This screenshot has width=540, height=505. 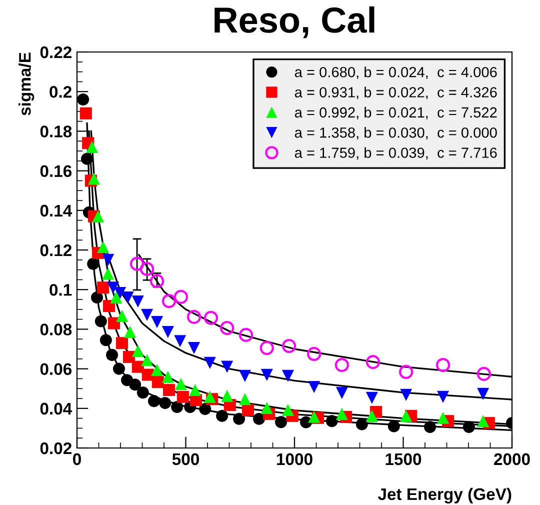 I want to click on y-tick-label: 0.08, so click(x=56, y=330).